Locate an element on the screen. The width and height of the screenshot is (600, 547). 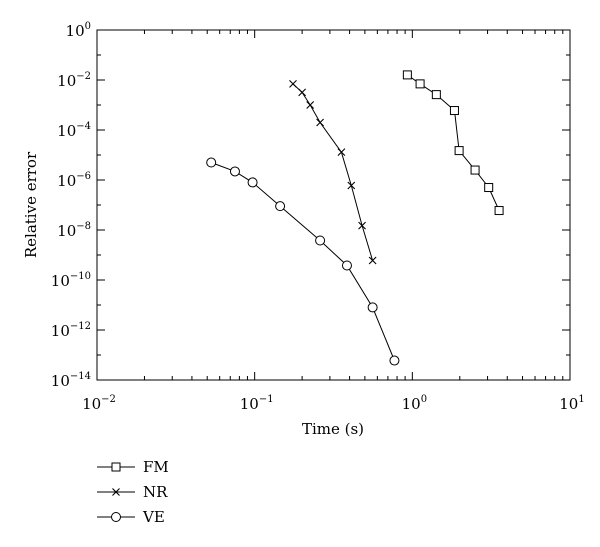
y-tick-label: 10⁻⁴ is located at coordinates (74, 130).